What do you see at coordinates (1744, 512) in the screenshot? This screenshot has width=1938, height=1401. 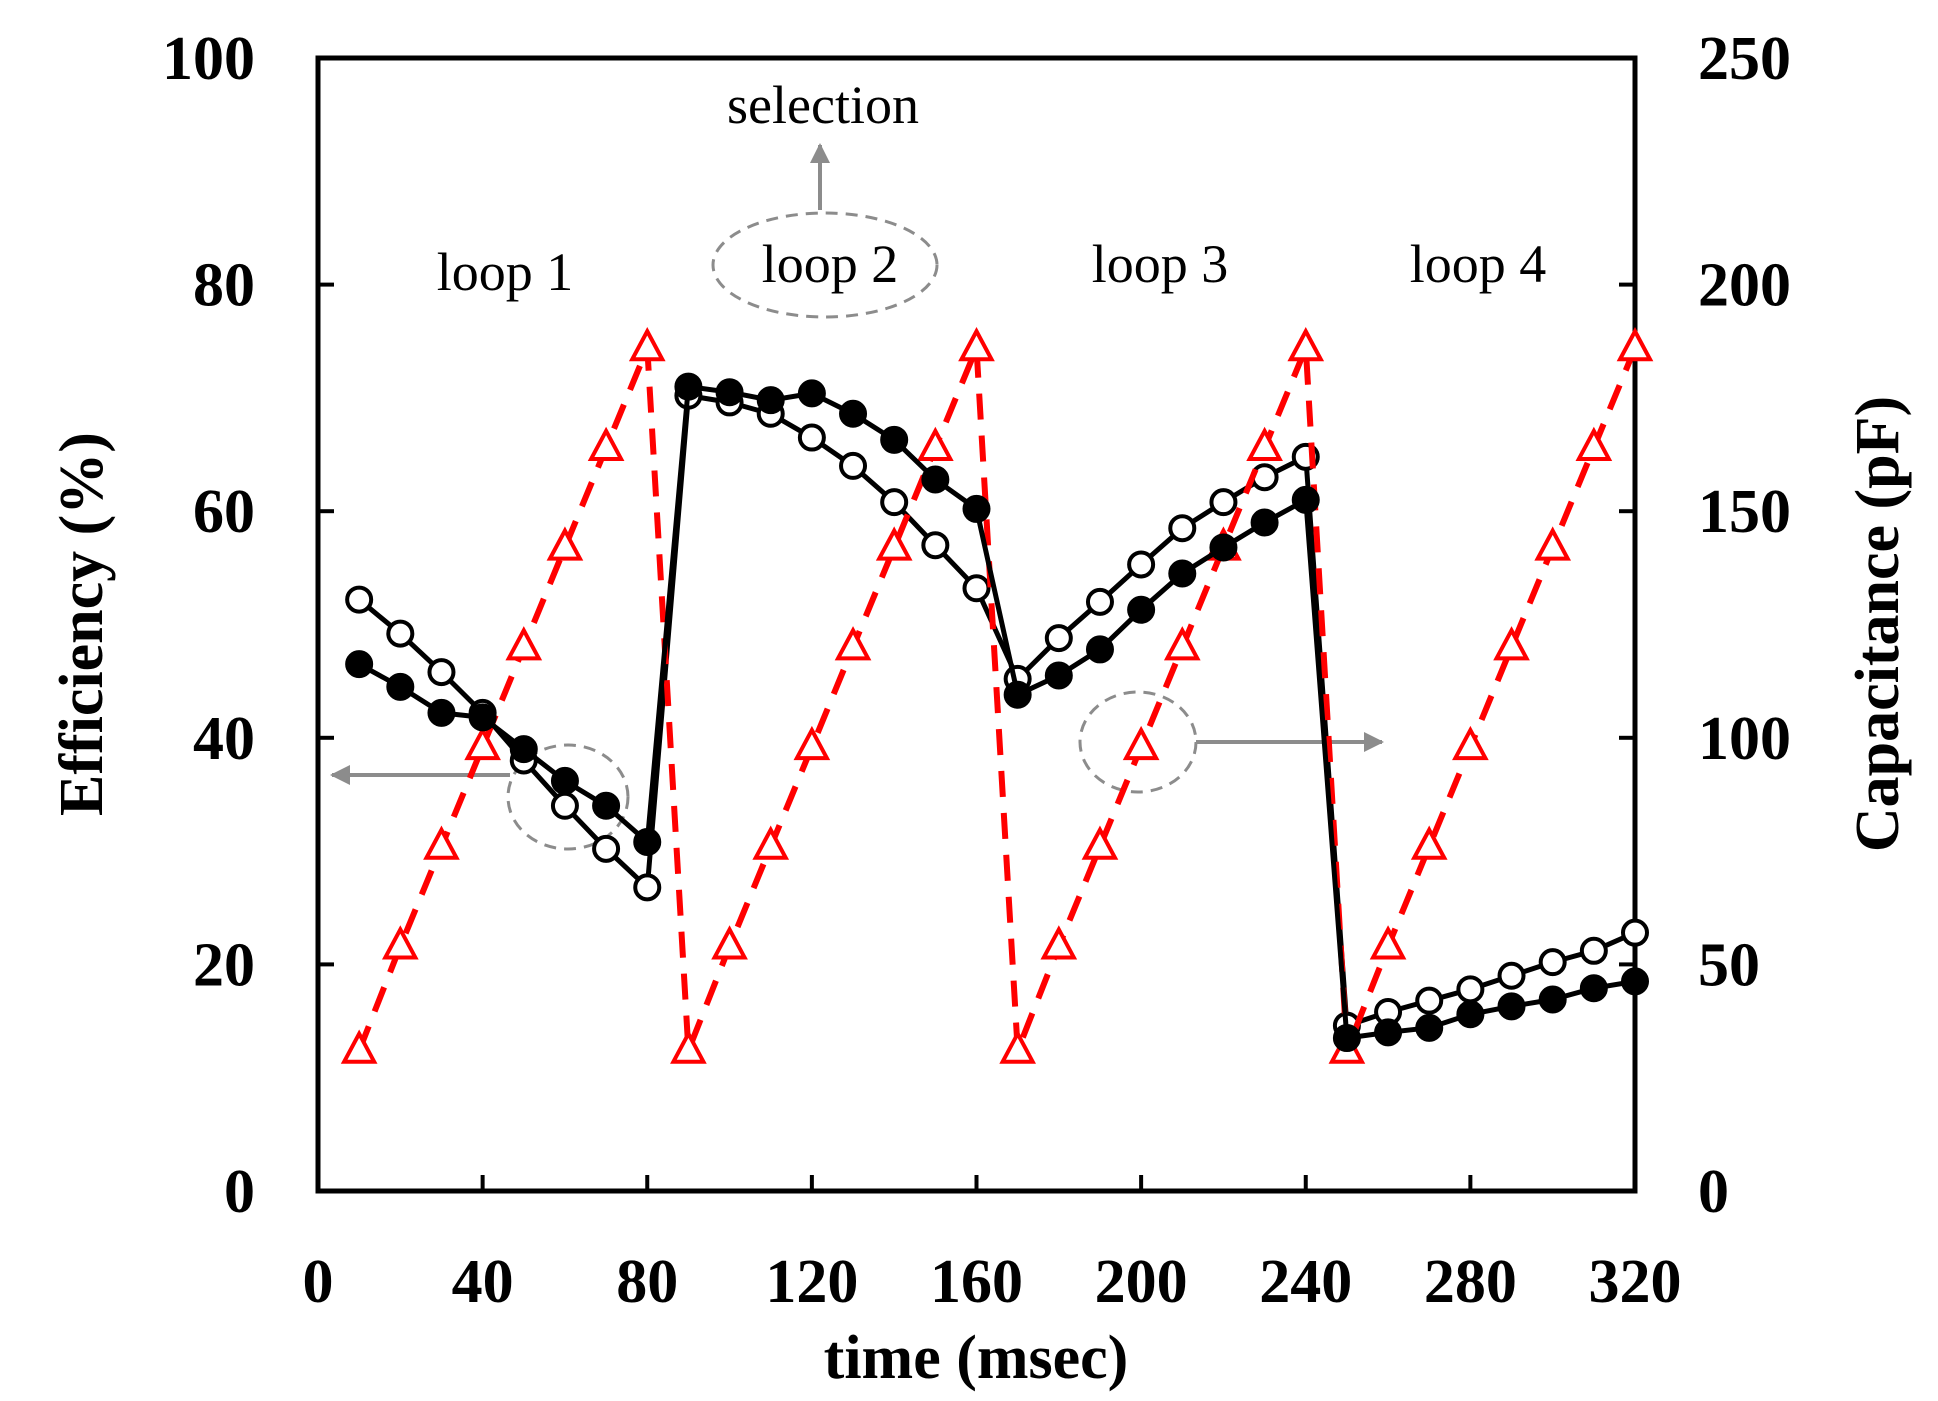 I see `y2-tick-label: 150` at bounding box center [1744, 512].